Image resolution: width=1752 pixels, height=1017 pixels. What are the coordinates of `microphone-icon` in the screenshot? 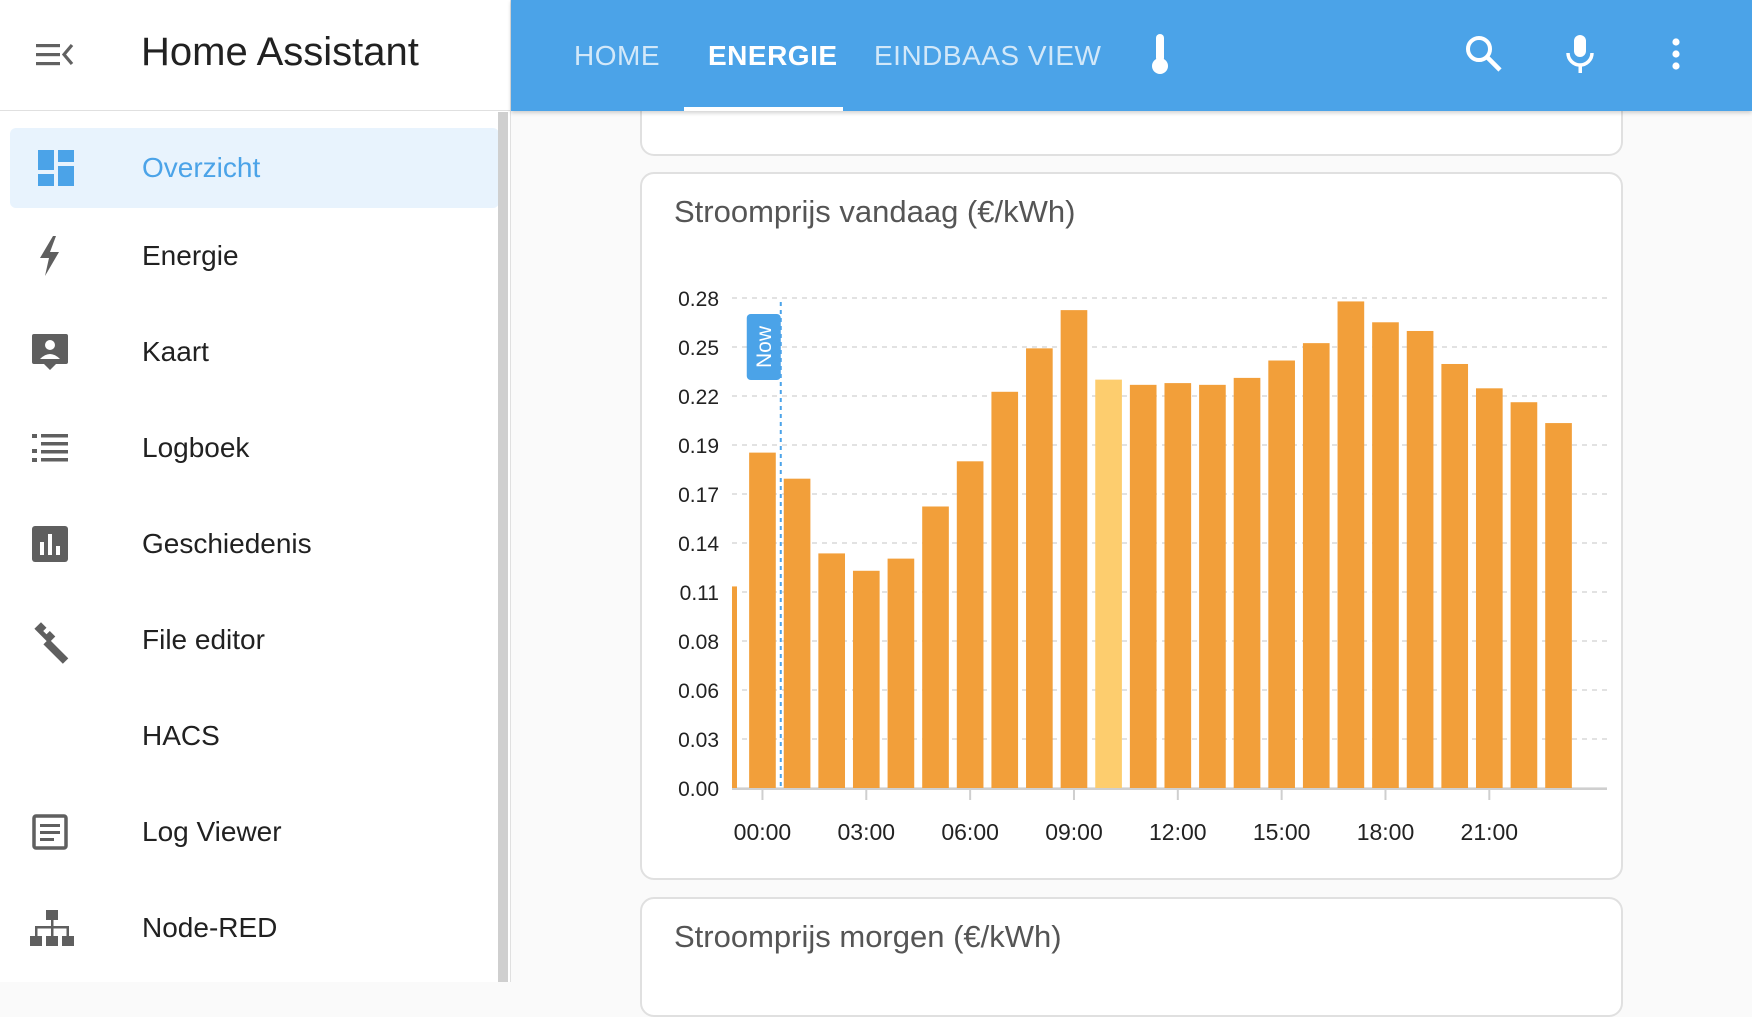 It's located at (1580, 54).